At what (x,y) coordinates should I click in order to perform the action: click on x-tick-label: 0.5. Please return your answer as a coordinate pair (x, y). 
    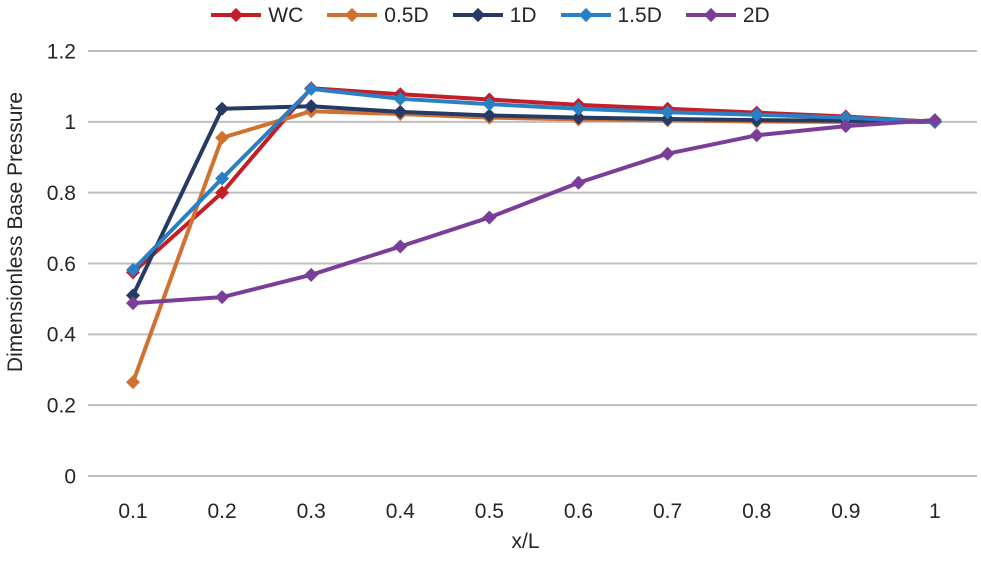
    Looking at the image, I should click on (489, 511).